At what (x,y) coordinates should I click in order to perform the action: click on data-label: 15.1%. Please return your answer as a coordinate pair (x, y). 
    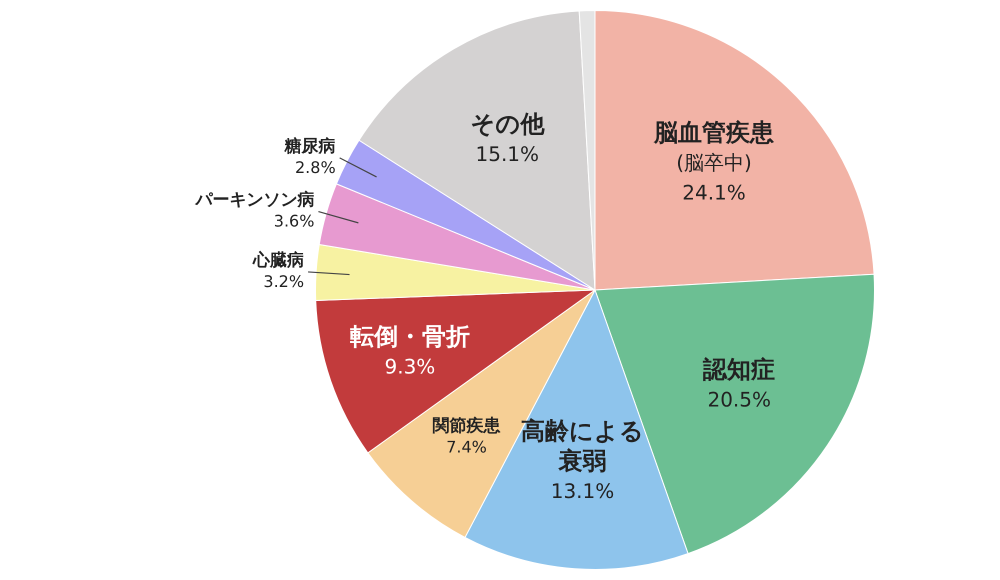
    Looking at the image, I should click on (507, 154).